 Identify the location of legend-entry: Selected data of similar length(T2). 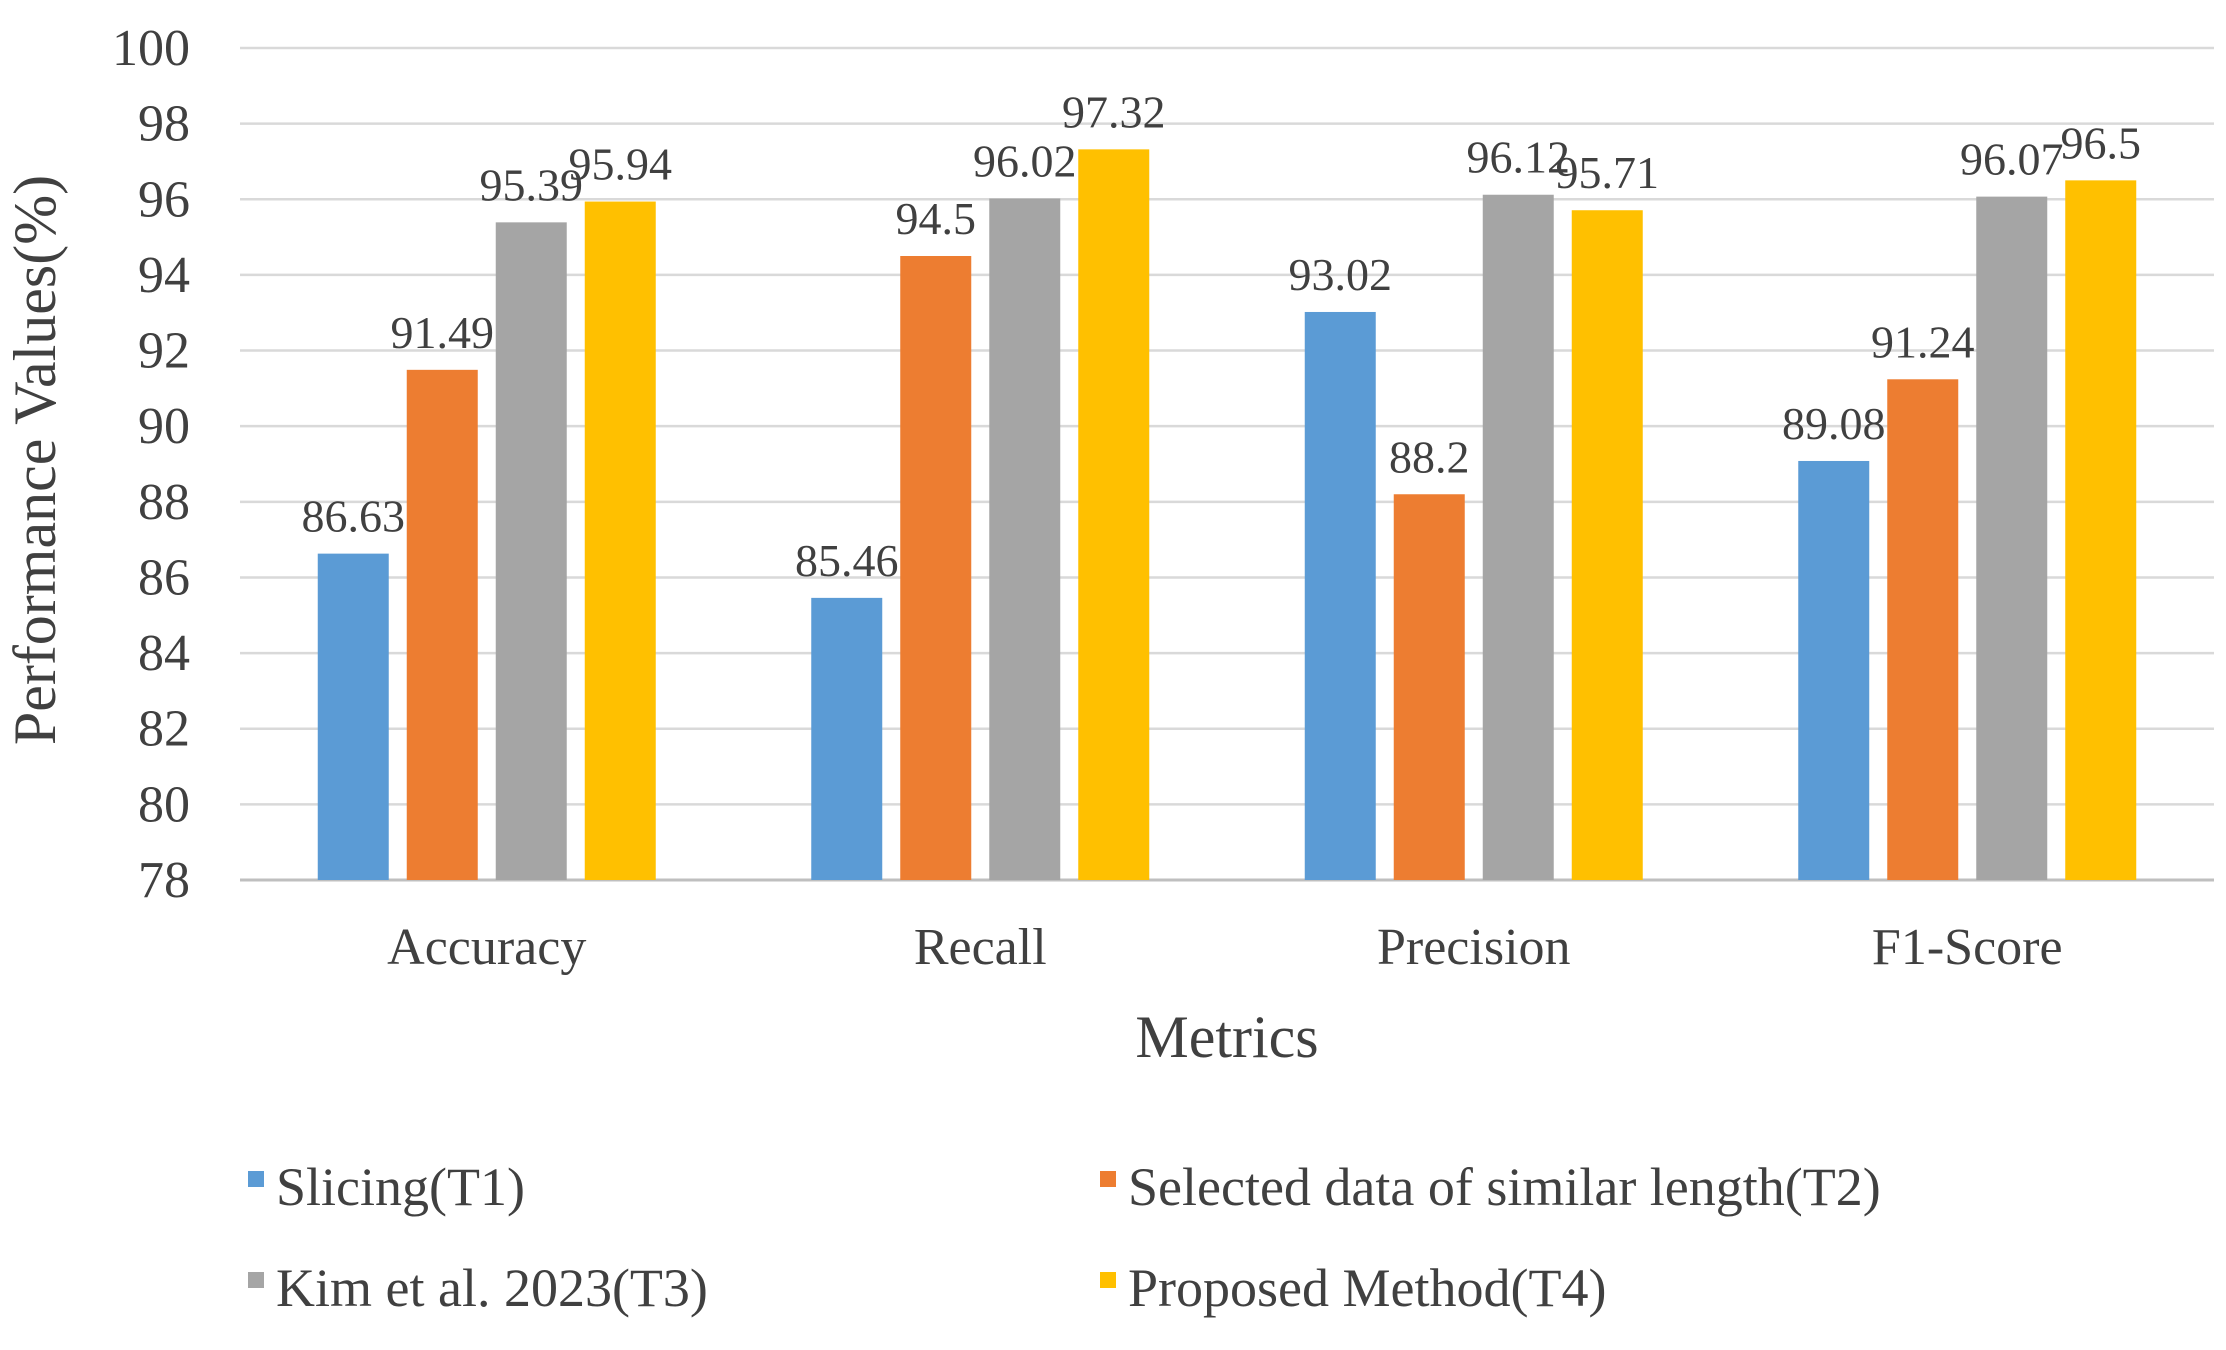
(1504, 1187).